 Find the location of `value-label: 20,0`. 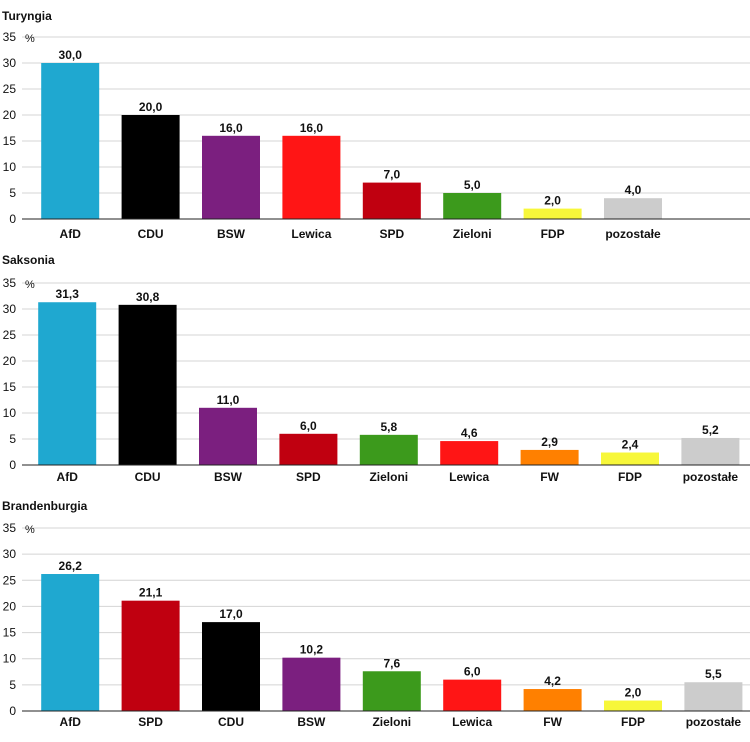

value-label: 20,0 is located at coordinates (151, 107).